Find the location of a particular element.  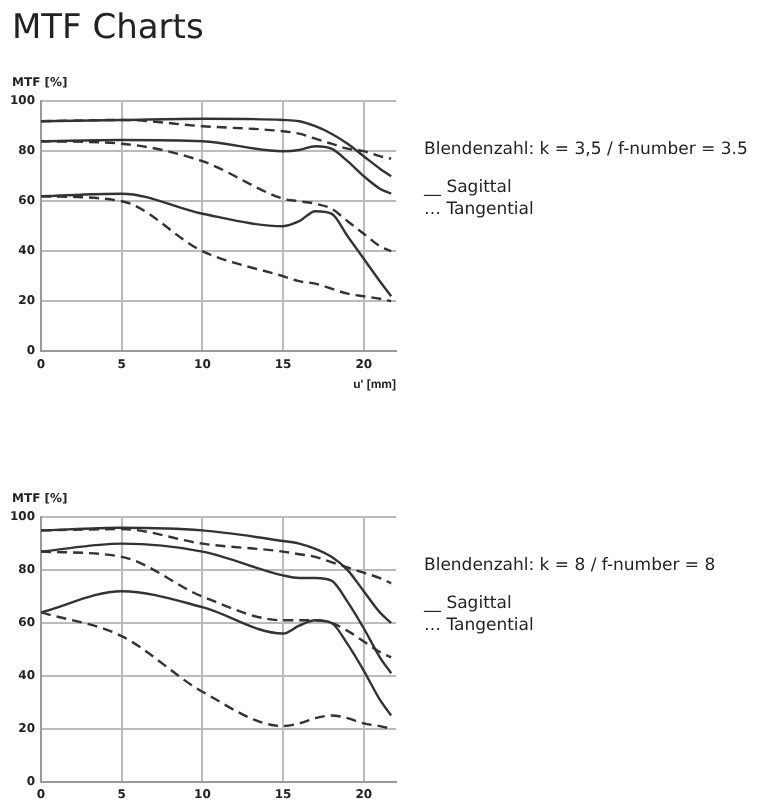

text: Blendenzahl: k = 3,5 / f-number = 3.5 is located at coordinates (586, 151).